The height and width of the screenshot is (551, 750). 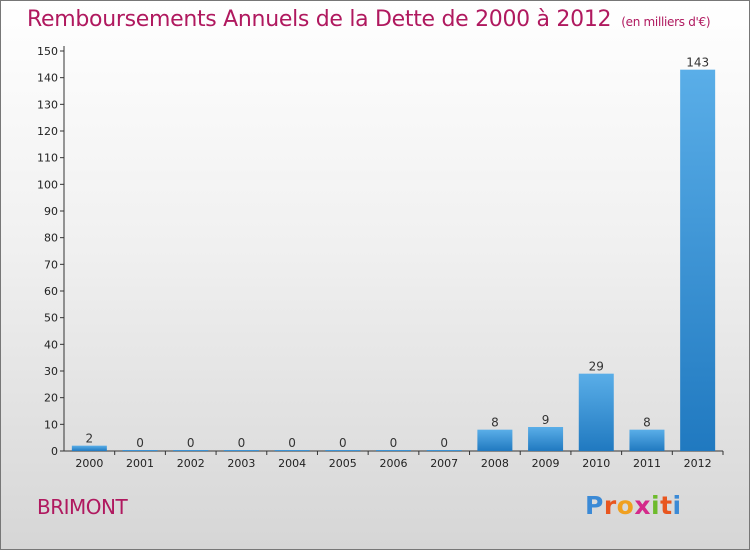 I want to click on logo-letter: x, so click(x=642, y=505).